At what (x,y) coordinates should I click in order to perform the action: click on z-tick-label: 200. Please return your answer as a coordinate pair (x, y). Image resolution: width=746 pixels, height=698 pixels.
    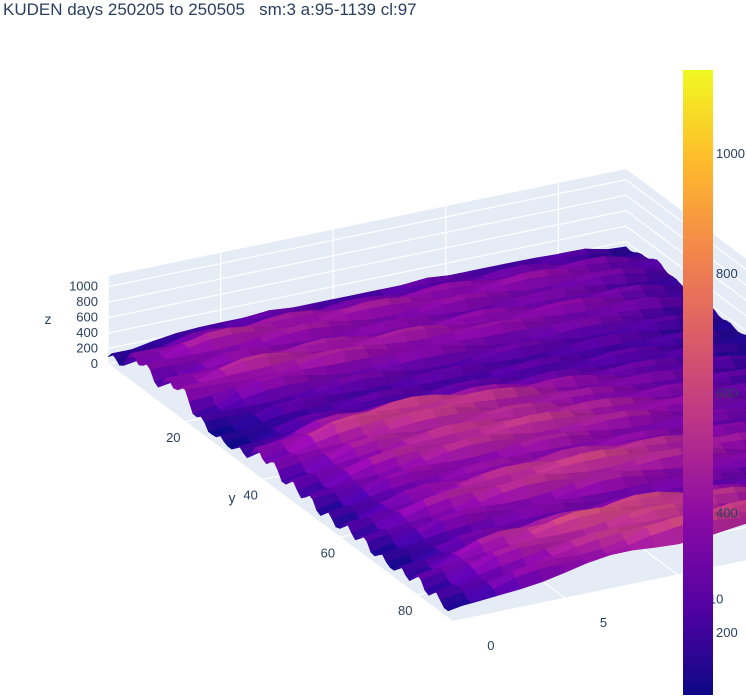
    Looking at the image, I should click on (87, 348).